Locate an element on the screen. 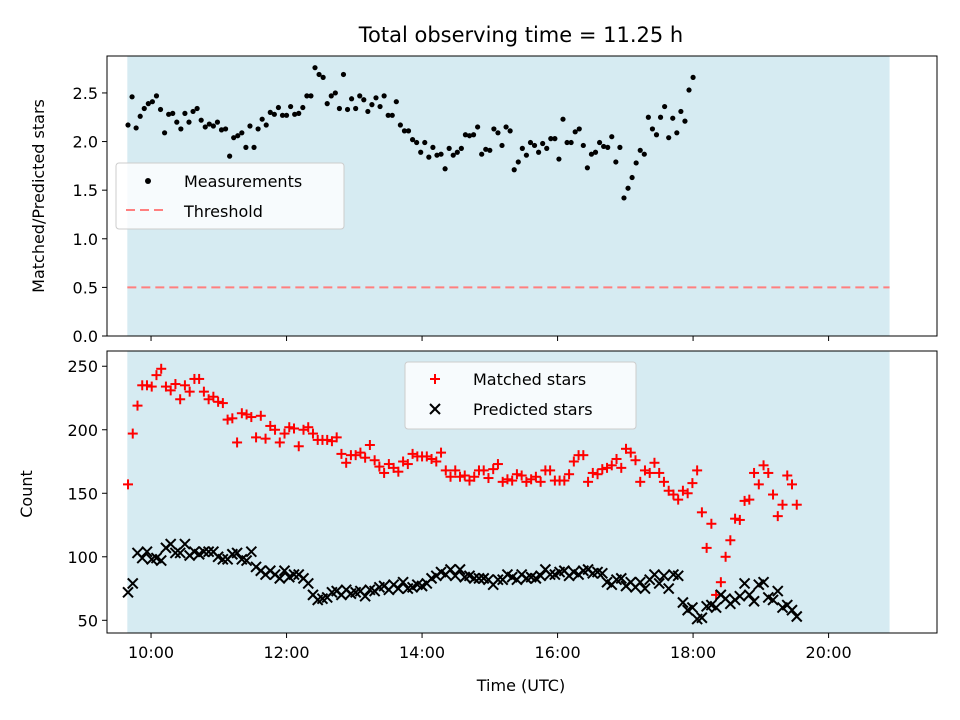 The width and height of the screenshot is (960, 720). xtick-label: 20:00 is located at coordinates (829, 652).